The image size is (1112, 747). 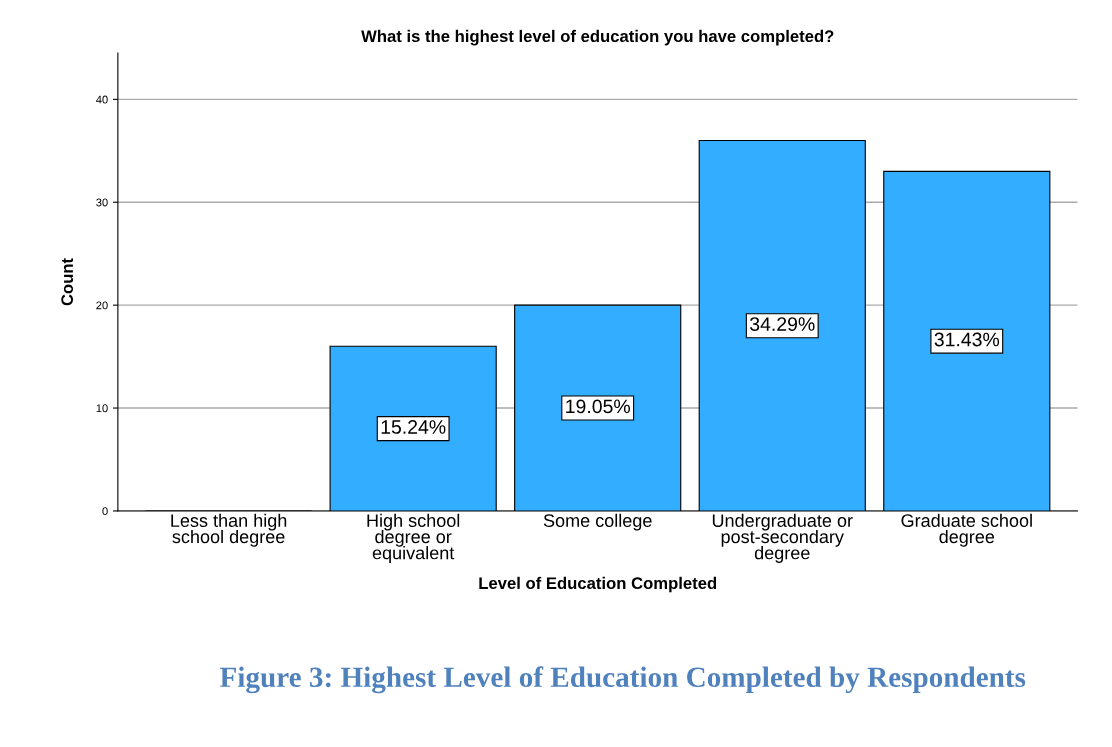 I want to click on annotation: 31.43%, so click(x=967, y=339).